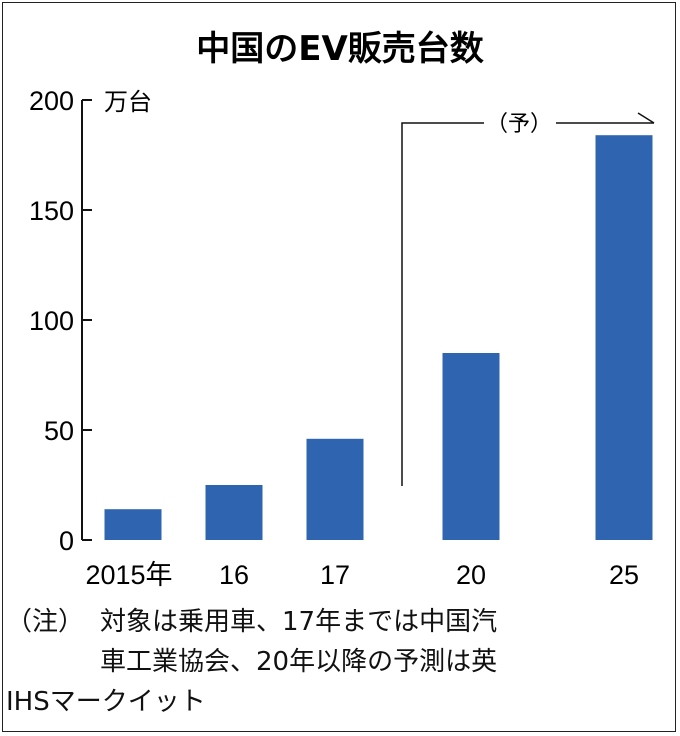  I want to click on y-tick-label: 50, so click(59, 431).